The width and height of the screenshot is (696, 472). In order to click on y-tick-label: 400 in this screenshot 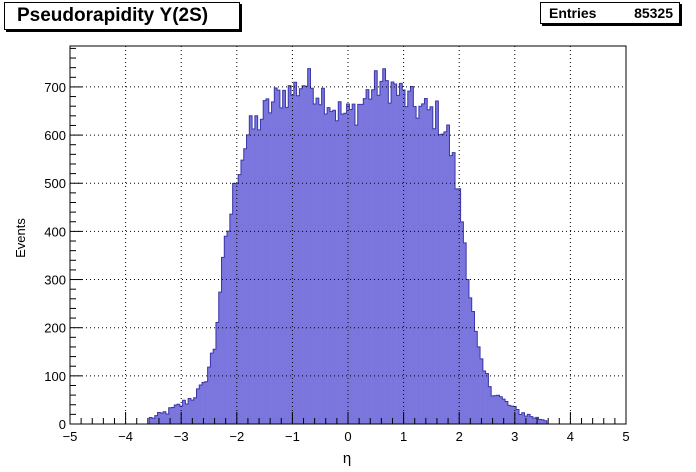, I will do `click(55, 231)`.